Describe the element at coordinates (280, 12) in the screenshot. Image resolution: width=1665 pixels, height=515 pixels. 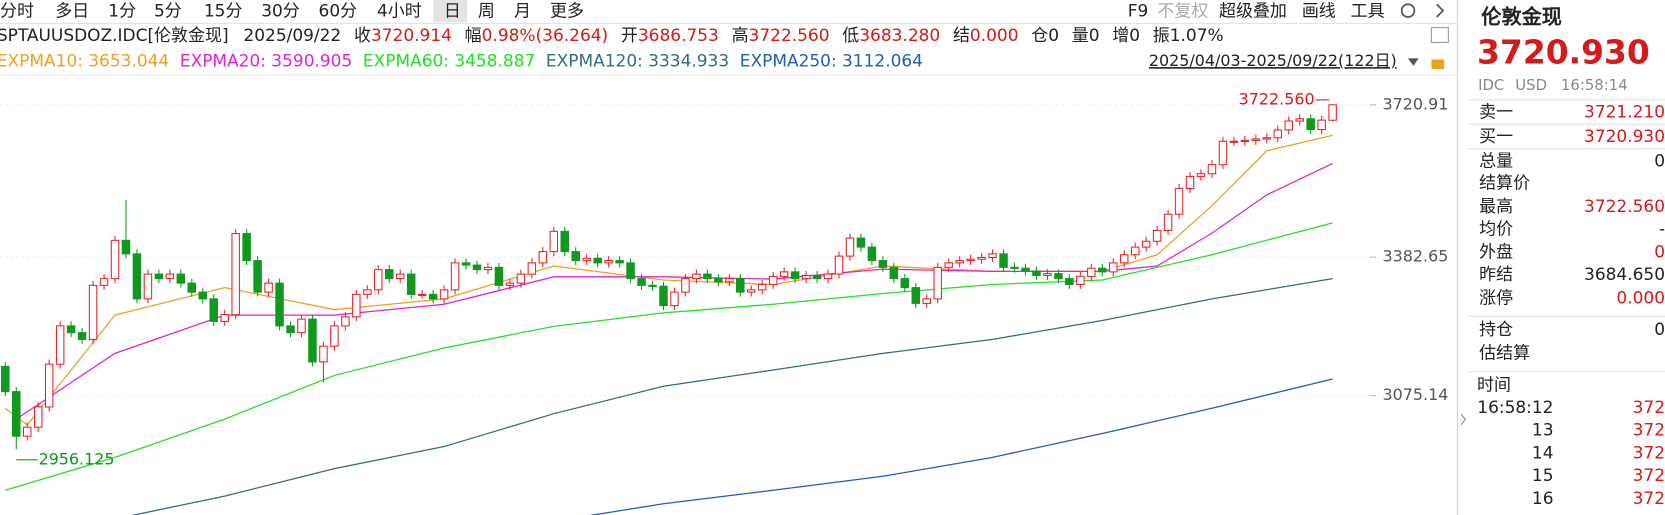
I see `period-tab: 30分` at that location.